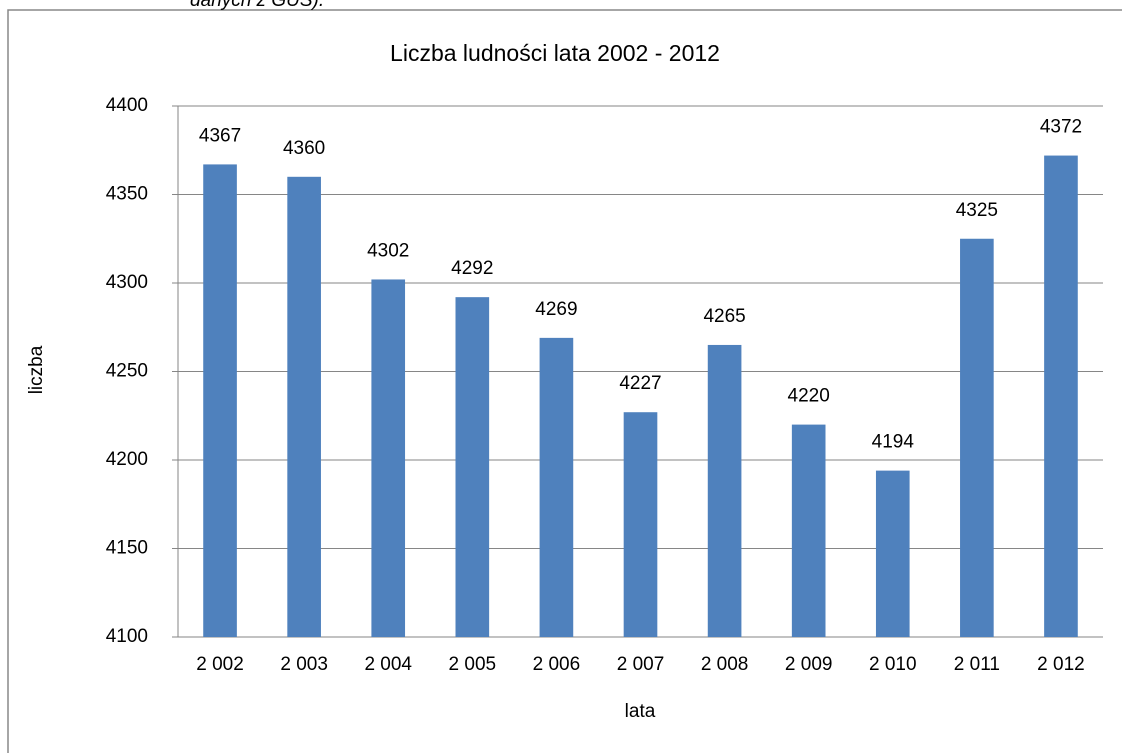 This screenshot has width=1122, height=753. I want to click on y-tick-label: 4400, so click(127, 105).